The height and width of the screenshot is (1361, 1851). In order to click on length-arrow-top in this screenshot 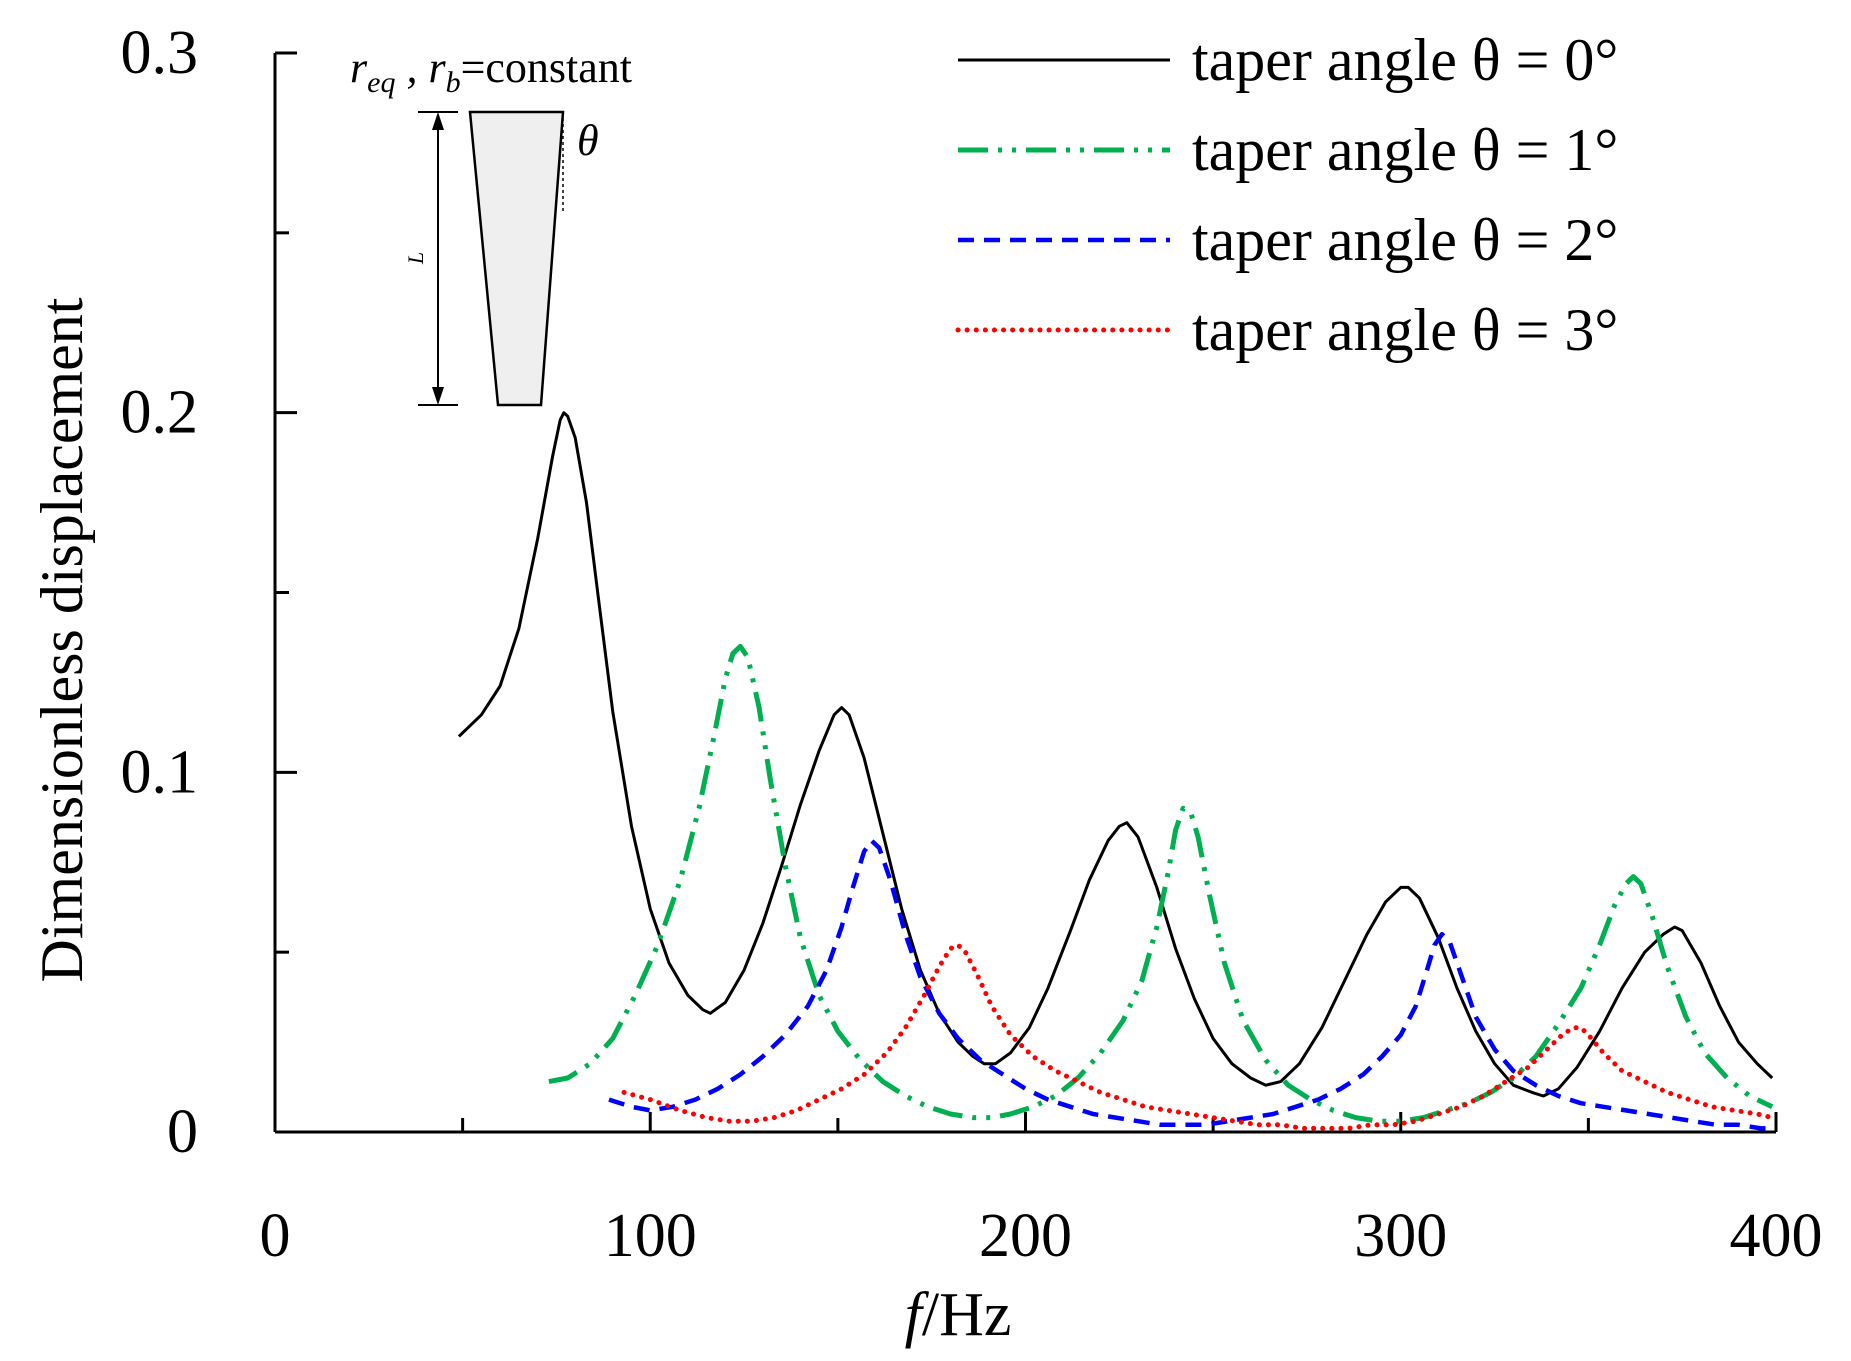, I will do `click(438, 121)`.